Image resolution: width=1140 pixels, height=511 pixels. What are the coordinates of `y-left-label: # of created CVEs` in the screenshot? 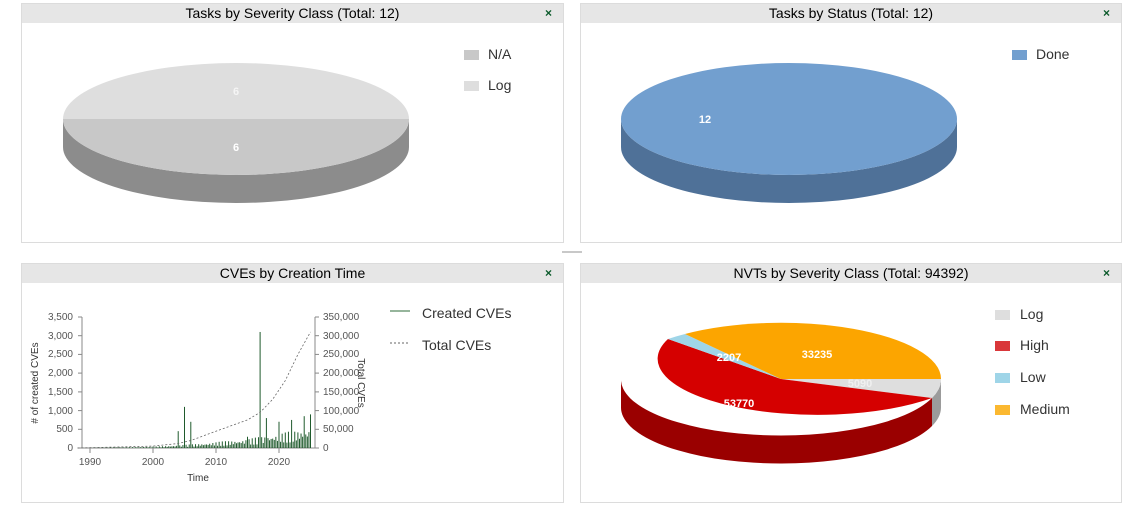 It's located at (35, 382).